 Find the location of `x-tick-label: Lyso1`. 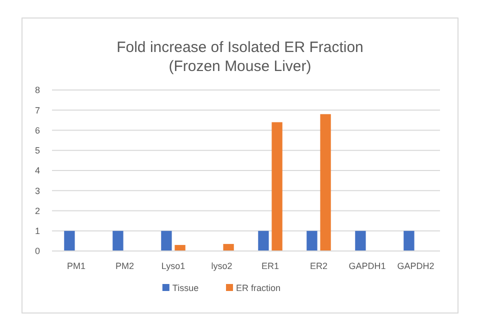

x-tick-label: Lyso1 is located at coordinates (173, 266).